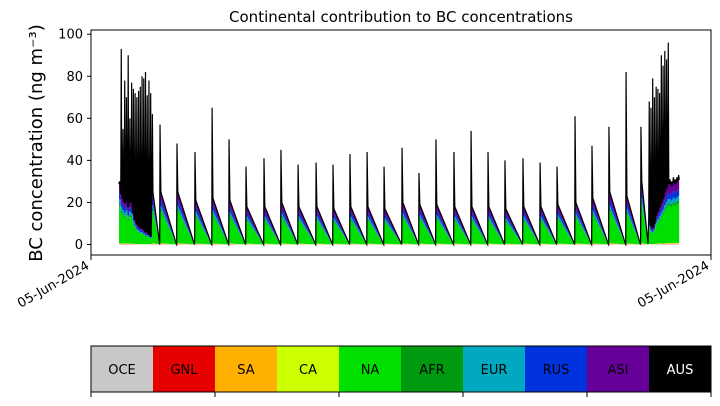 Image resolution: width=720 pixels, height=406 pixels. What do you see at coordinates (431, 370) in the screenshot?
I see `legend-label-afr: AFR` at bounding box center [431, 370].